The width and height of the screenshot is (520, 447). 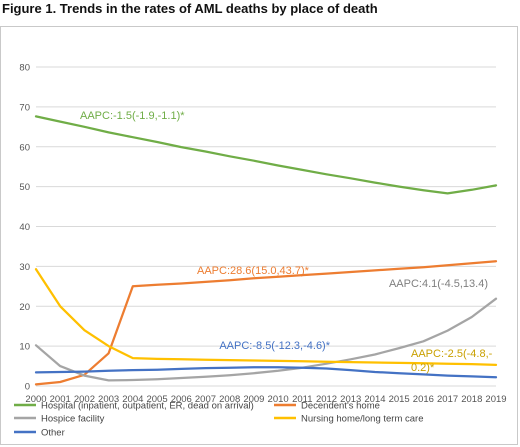 I want to click on y-tick-label-30: 30, so click(x=24, y=267).